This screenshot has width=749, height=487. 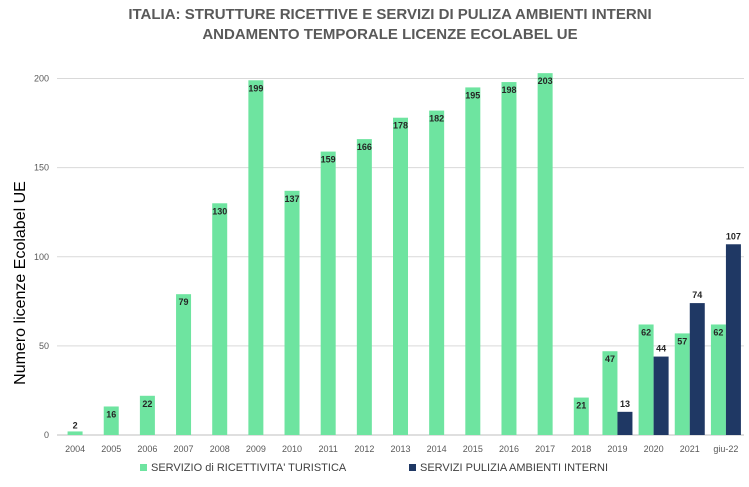 What do you see at coordinates (220, 449) in the screenshot?
I see `x-tick-label: 2008` at bounding box center [220, 449].